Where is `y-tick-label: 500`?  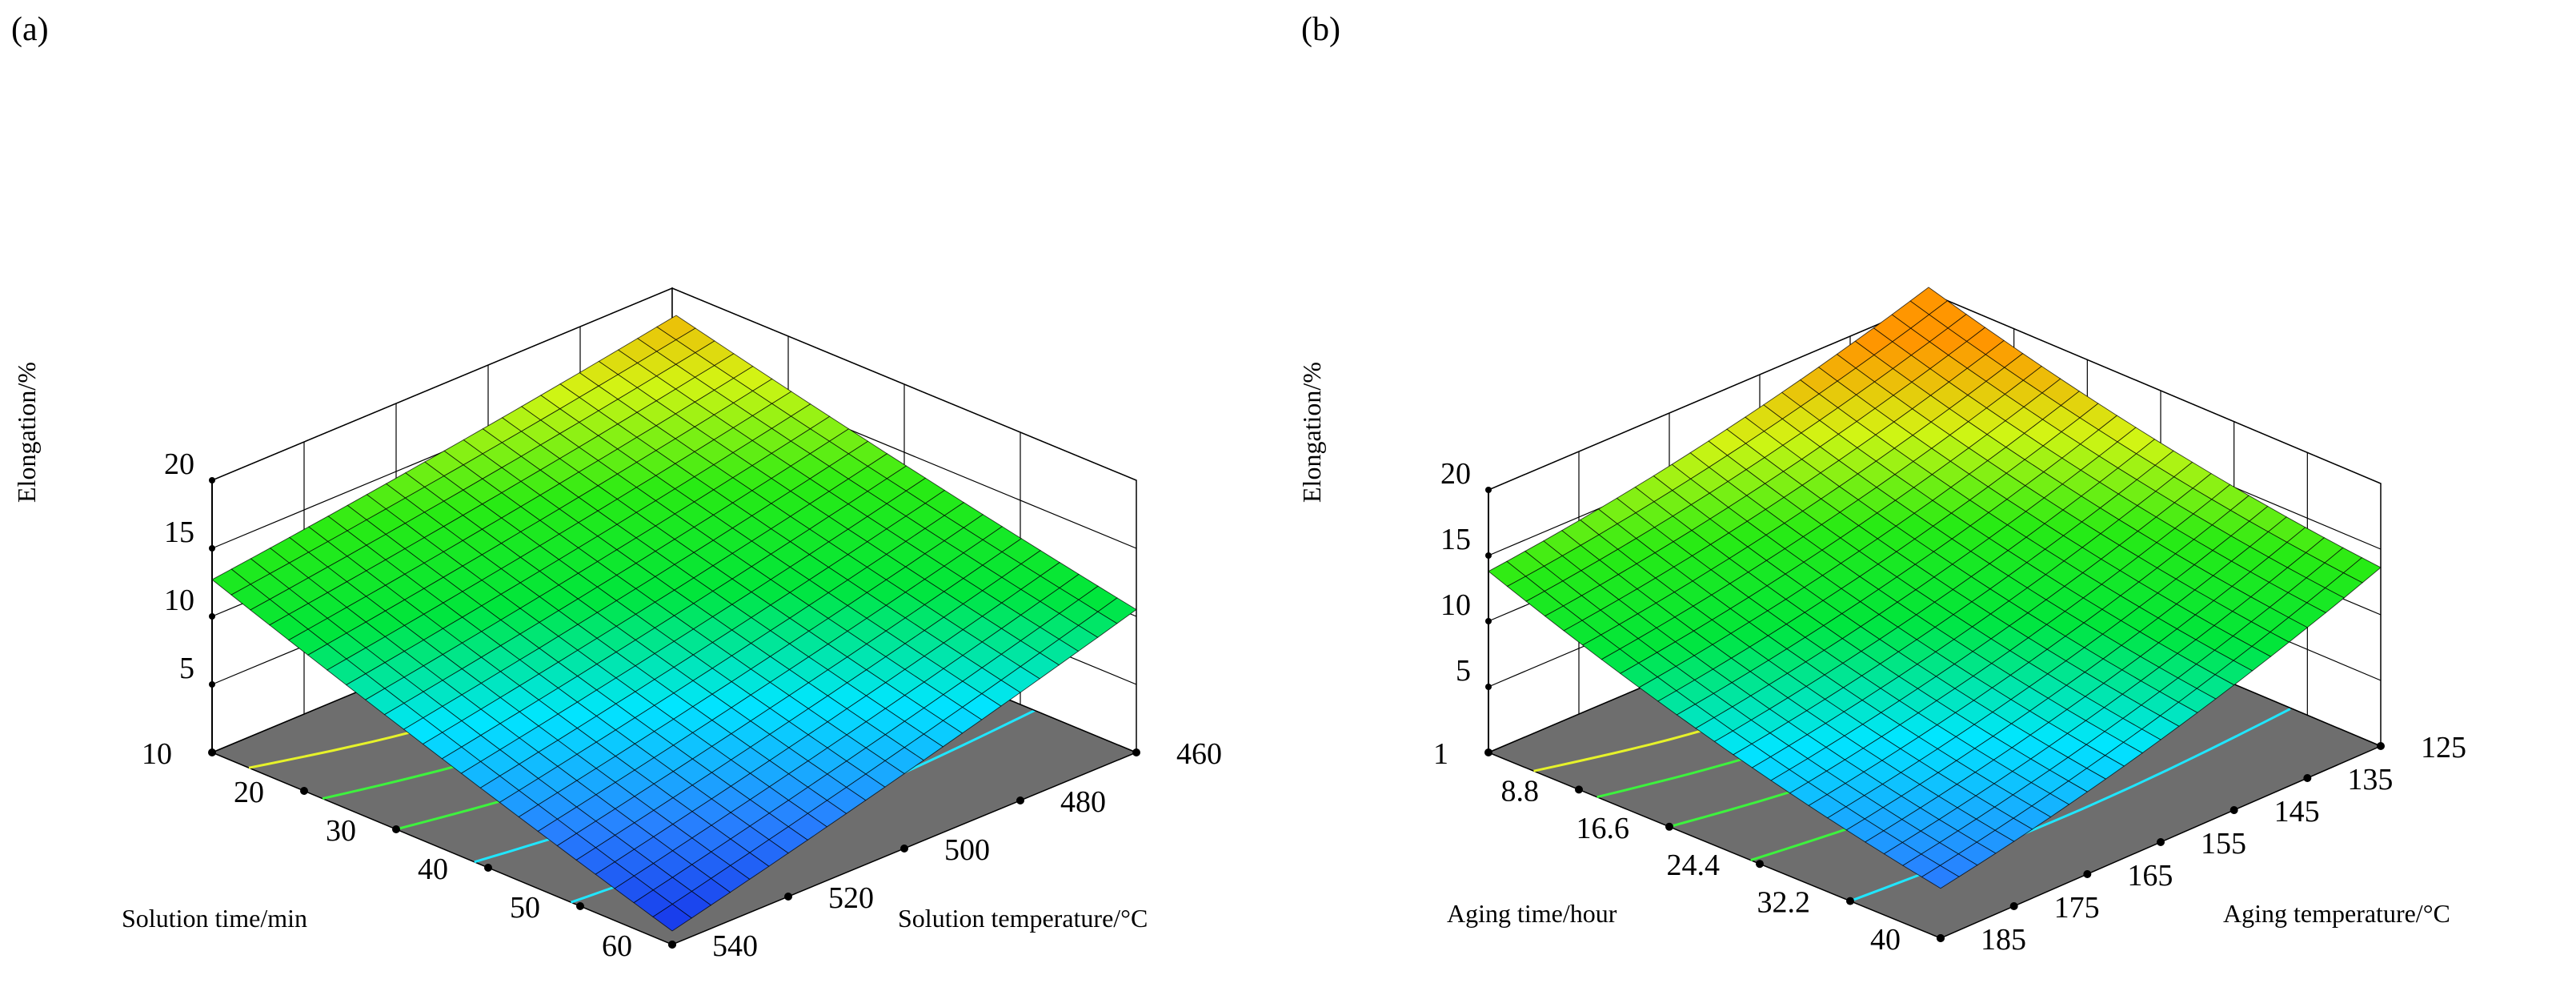
y-tick-label: 500 is located at coordinates (967, 850).